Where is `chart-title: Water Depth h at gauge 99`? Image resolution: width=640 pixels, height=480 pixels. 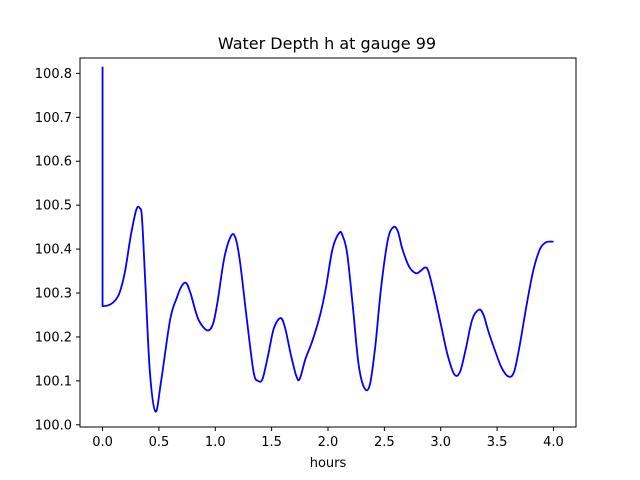 chart-title: Water Depth h at gauge 99 is located at coordinates (327, 43).